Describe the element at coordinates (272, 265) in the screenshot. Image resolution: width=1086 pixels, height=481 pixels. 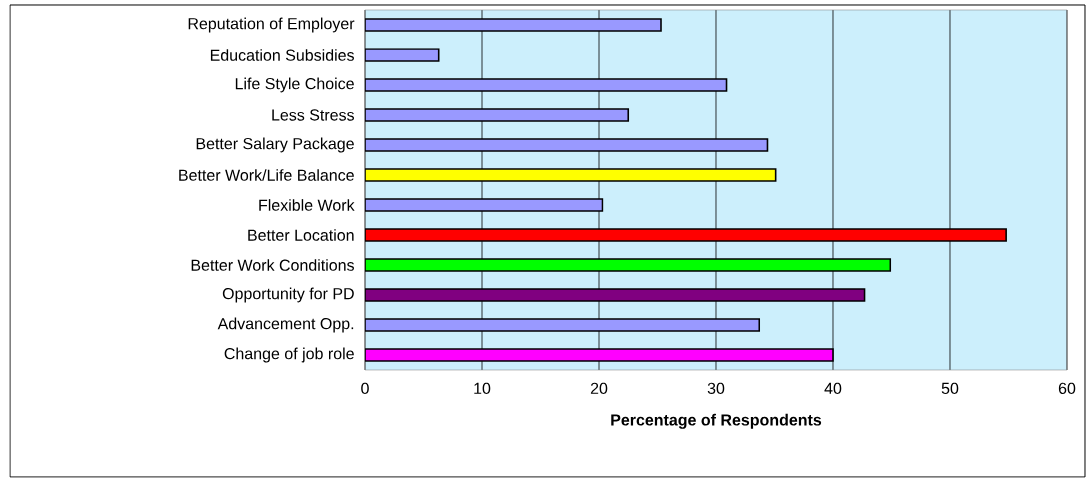
I see `y-tick-label: Better Work Conditions` at that location.